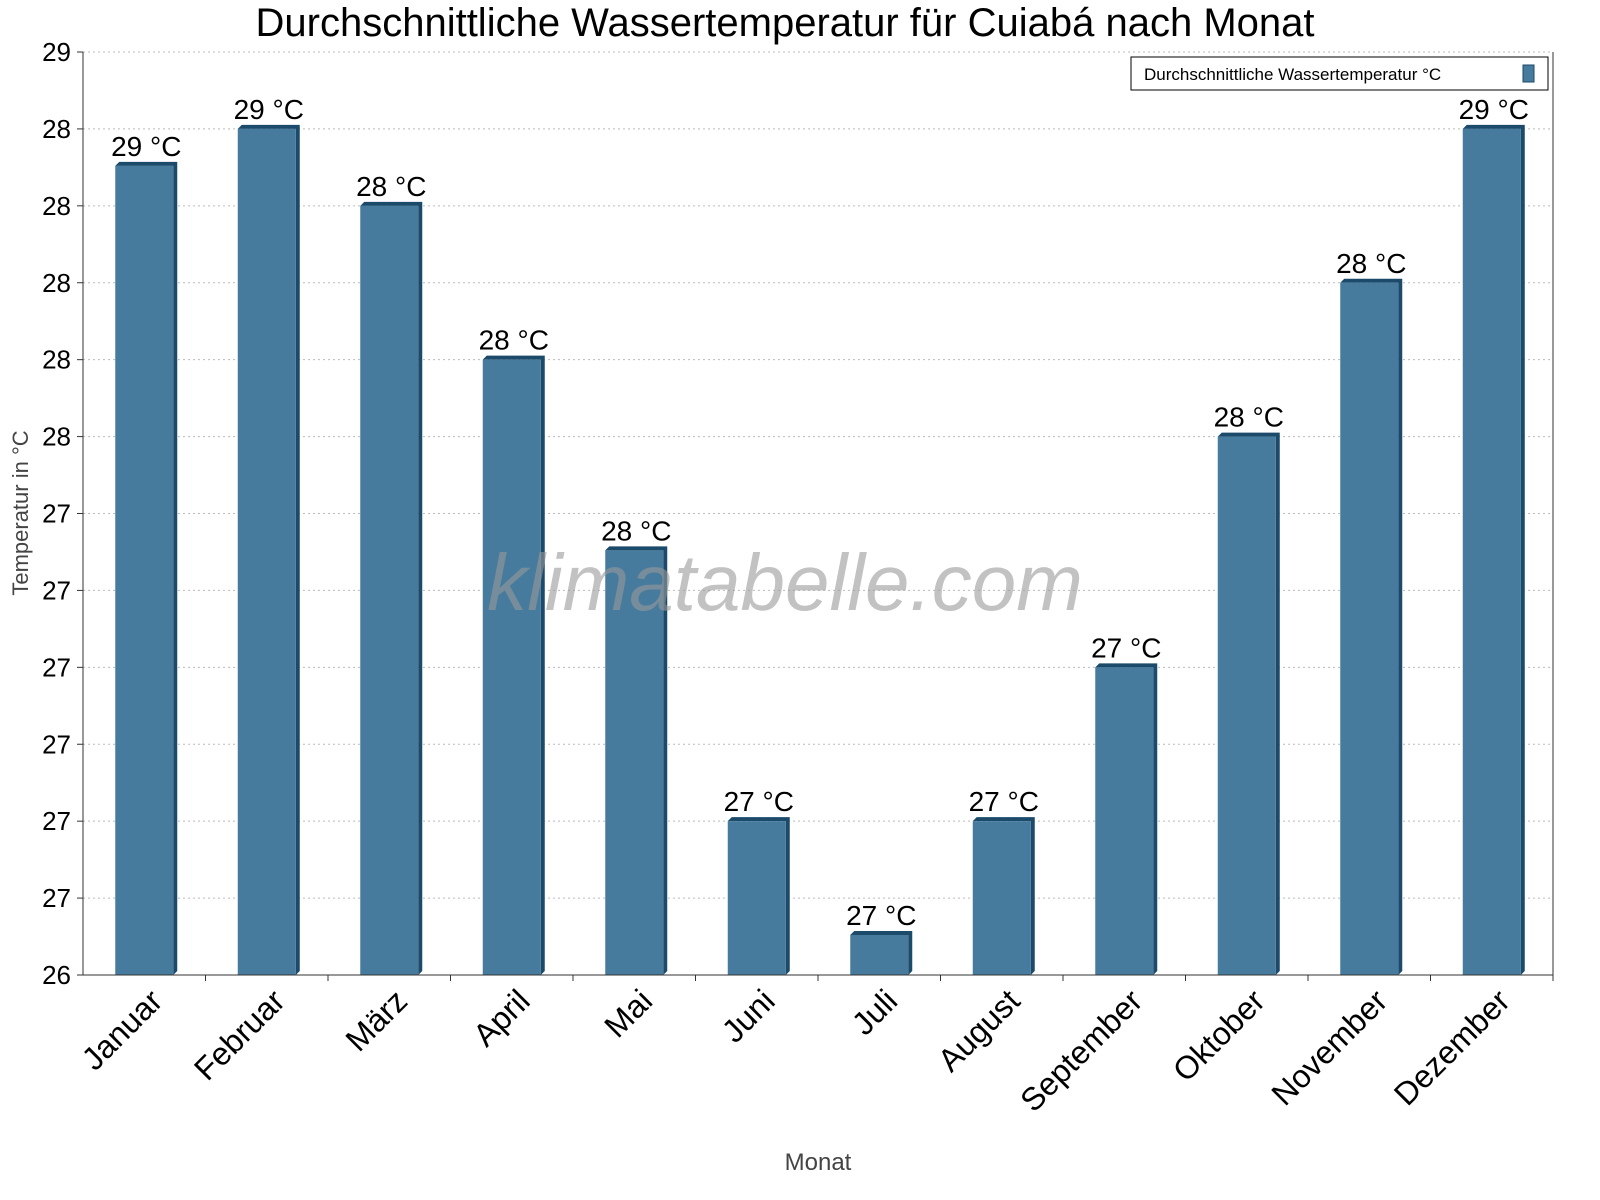 The height and width of the screenshot is (1200, 1600). I want to click on legend: Durchschnittliche Wassertemperatur °C, so click(1339, 73).